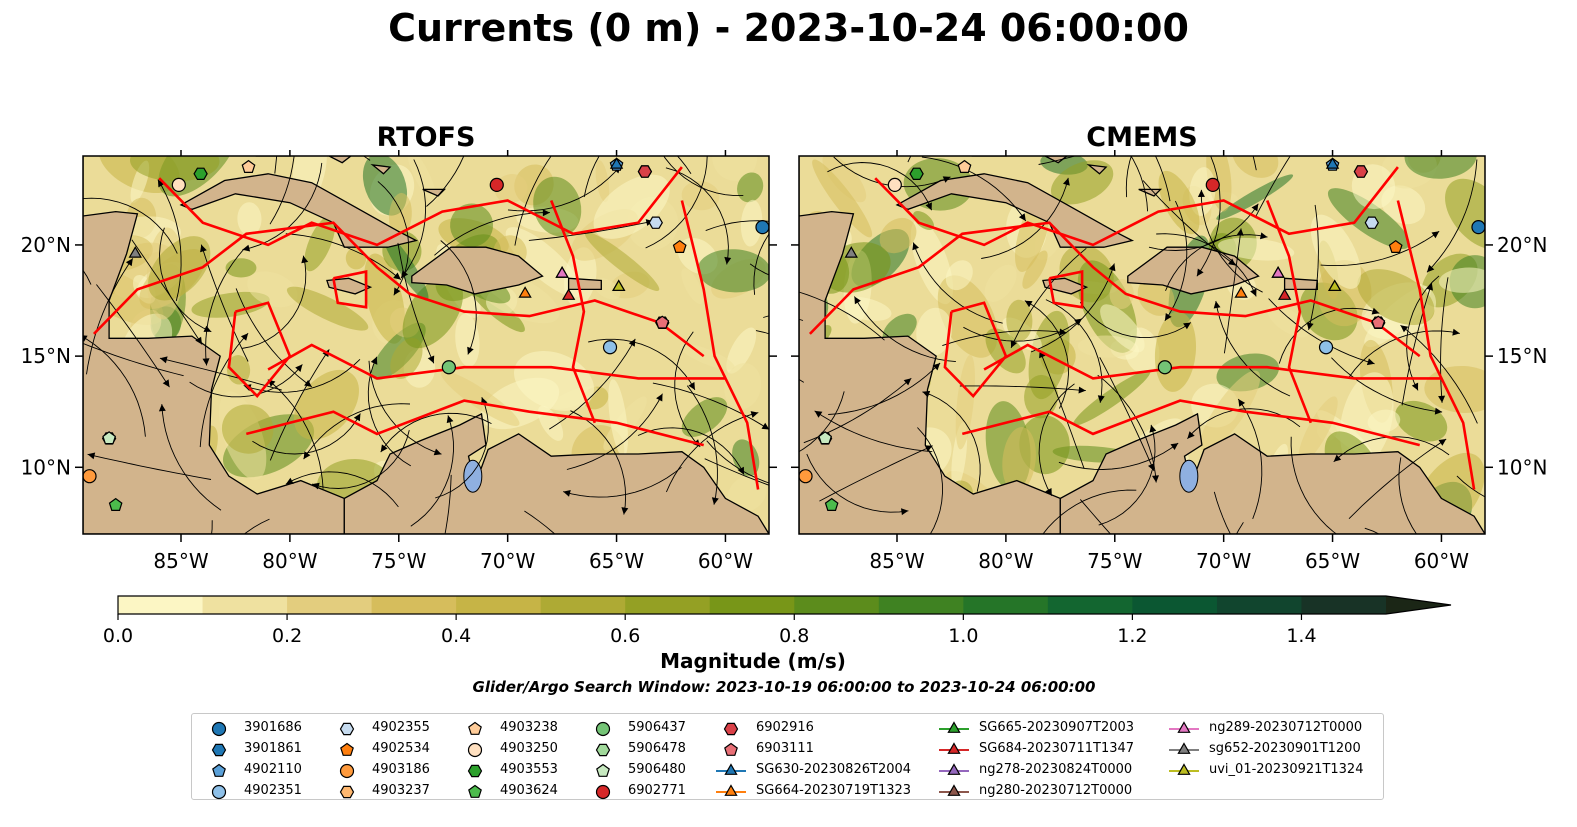  Describe the element at coordinates (1184, 769) in the screenshot. I see `legend-triangle-marker` at that location.